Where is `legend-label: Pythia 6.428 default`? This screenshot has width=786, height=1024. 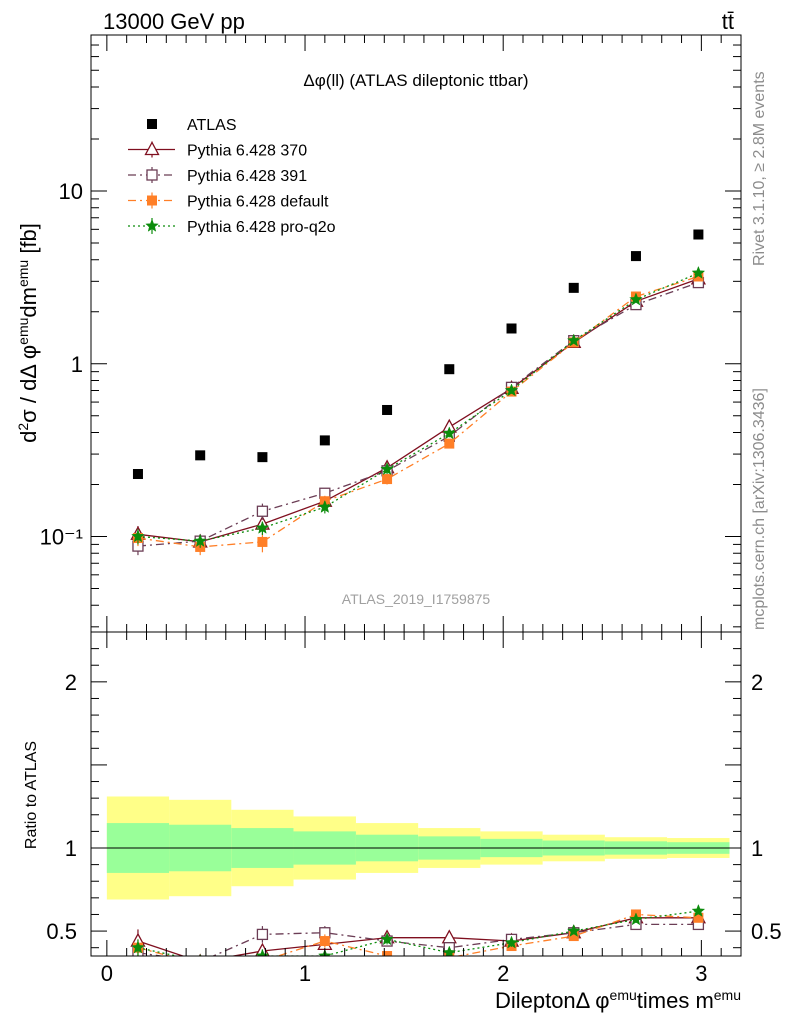 legend-label: Pythia 6.428 default is located at coordinates (258, 202).